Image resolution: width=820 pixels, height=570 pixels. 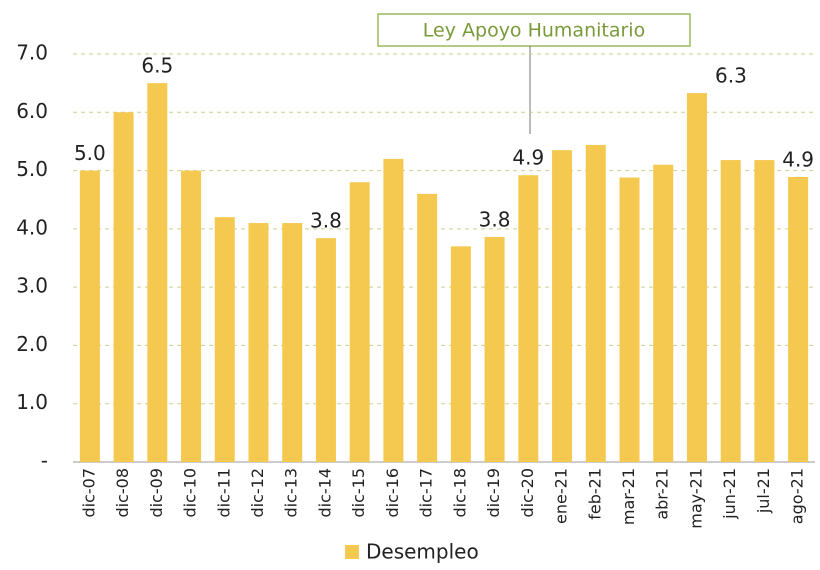 I want to click on y-tick-label: 5.0, so click(x=32, y=169).